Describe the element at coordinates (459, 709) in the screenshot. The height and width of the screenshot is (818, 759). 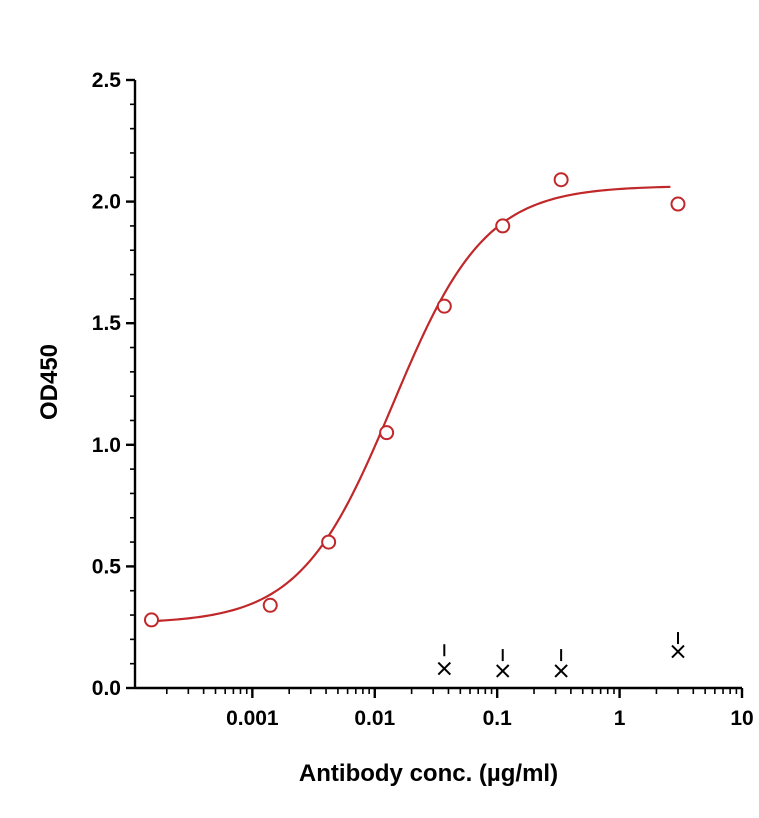
I see `x-ticks: 0.001 0.01 0.1 1 10` at that location.